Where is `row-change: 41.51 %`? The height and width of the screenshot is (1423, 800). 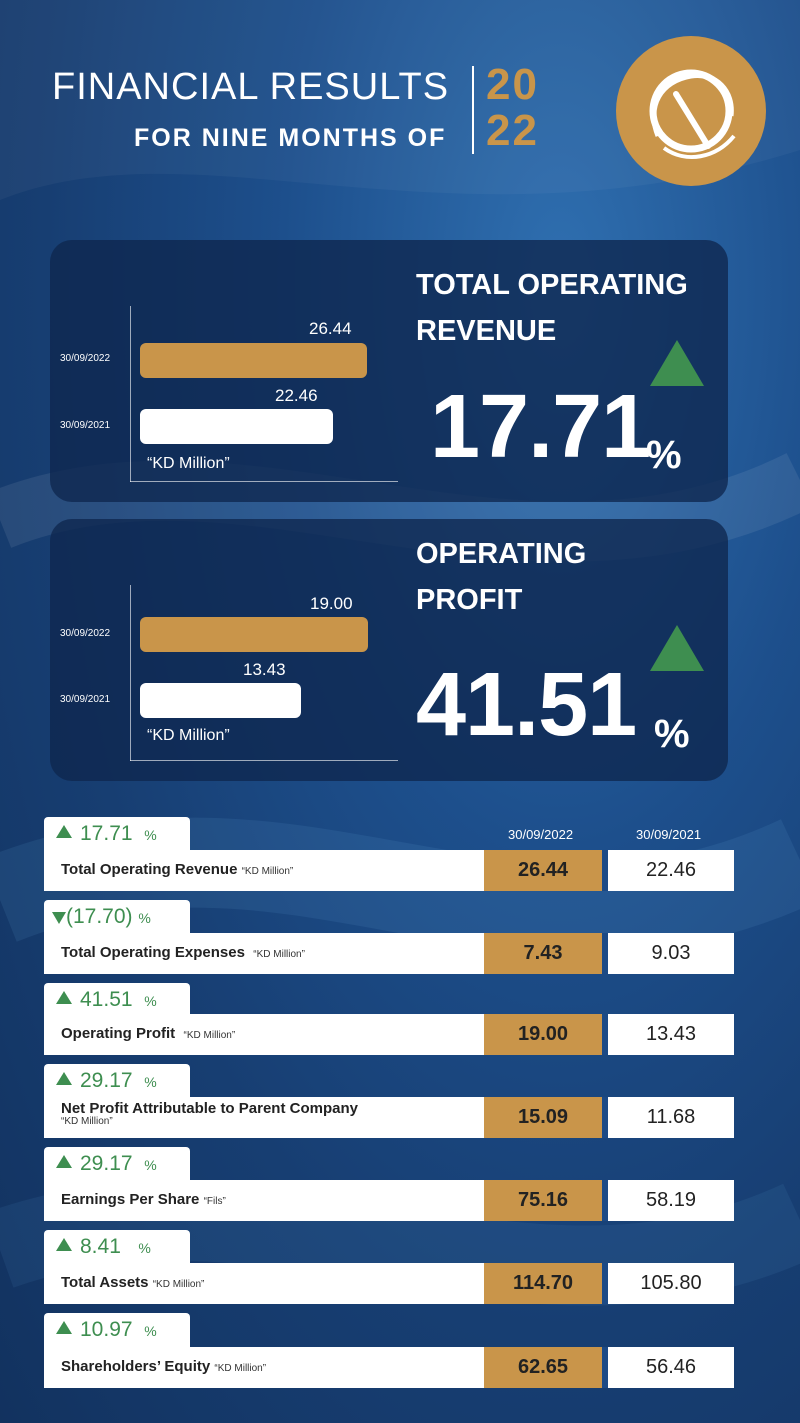
row-change: 41.51 % is located at coordinates (106, 1000).